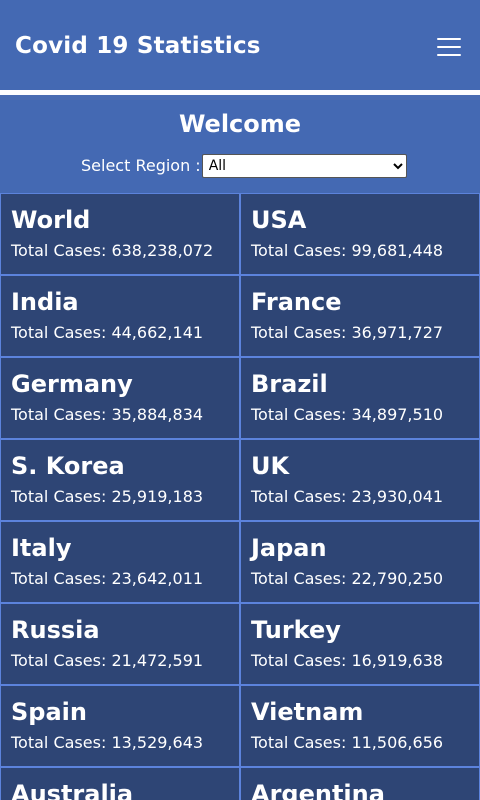  I want to click on country-name: World, so click(51, 220).